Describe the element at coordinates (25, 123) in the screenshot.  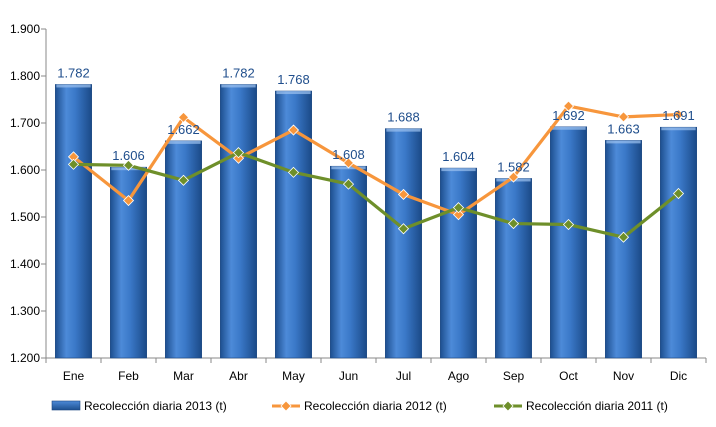
I see `y-tick-label: 1.700` at that location.